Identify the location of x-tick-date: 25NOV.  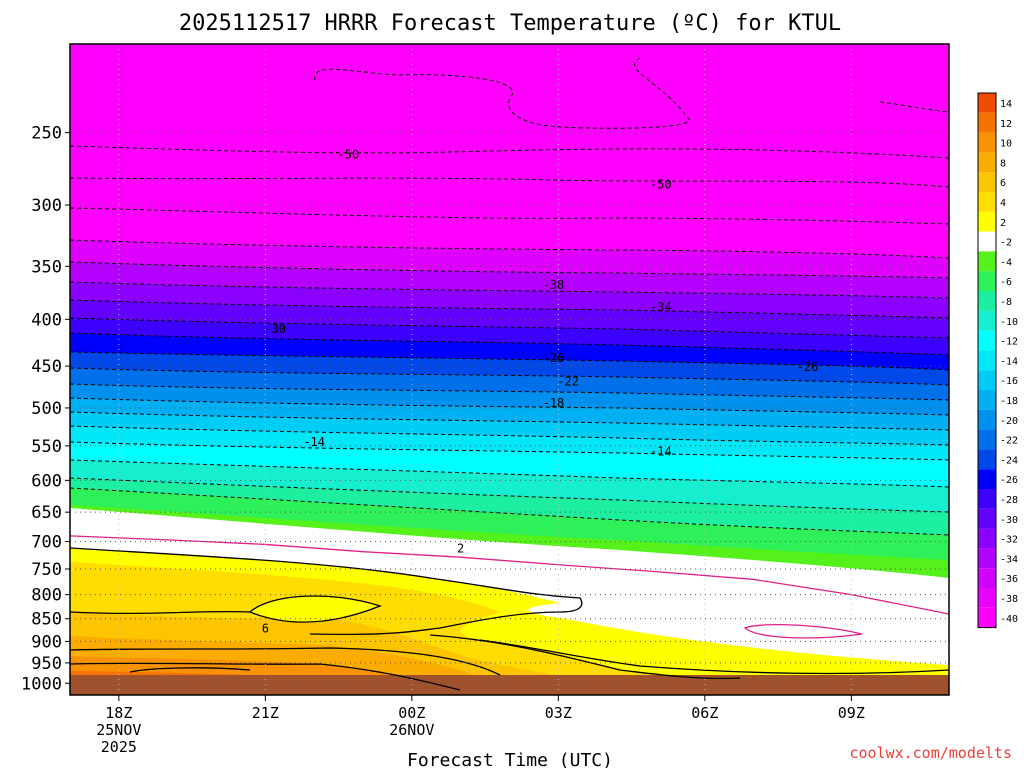
(118, 730).